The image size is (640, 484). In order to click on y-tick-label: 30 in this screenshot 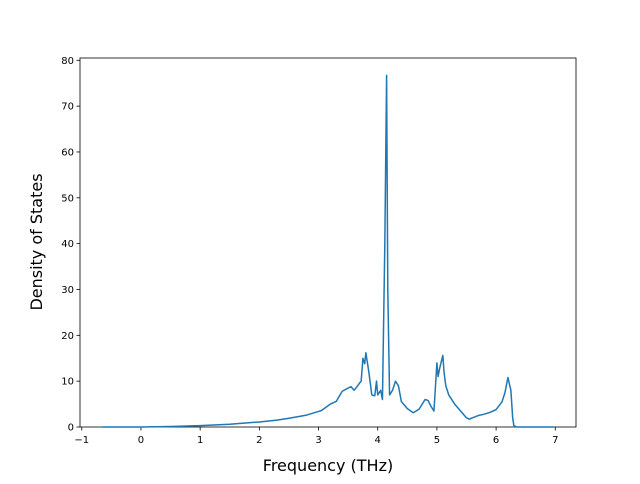, I will do `click(67, 290)`.